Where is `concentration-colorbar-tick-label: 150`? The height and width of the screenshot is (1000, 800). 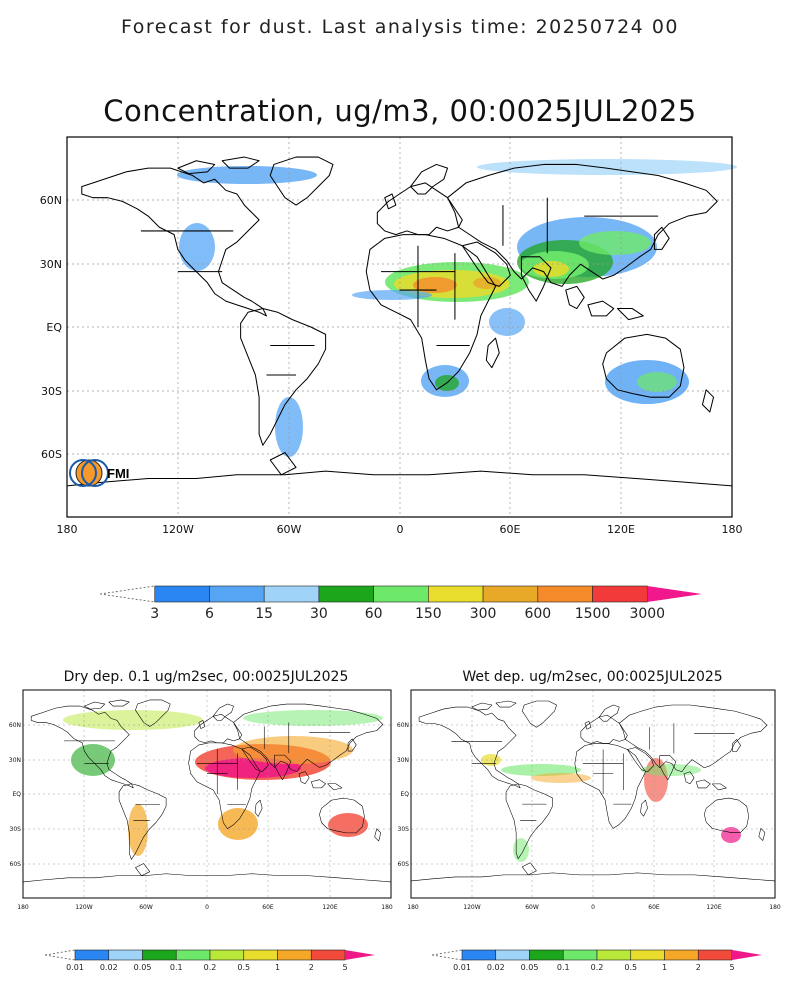
concentration-colorbar-tick-label: 150 is located at coordinates (428, 614).